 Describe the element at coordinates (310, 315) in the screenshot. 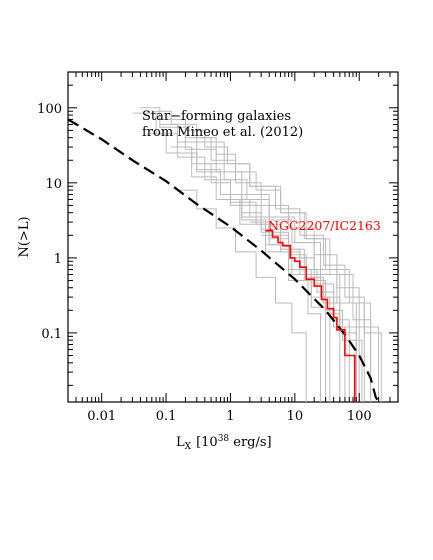

I see `highlight-series` at that location.